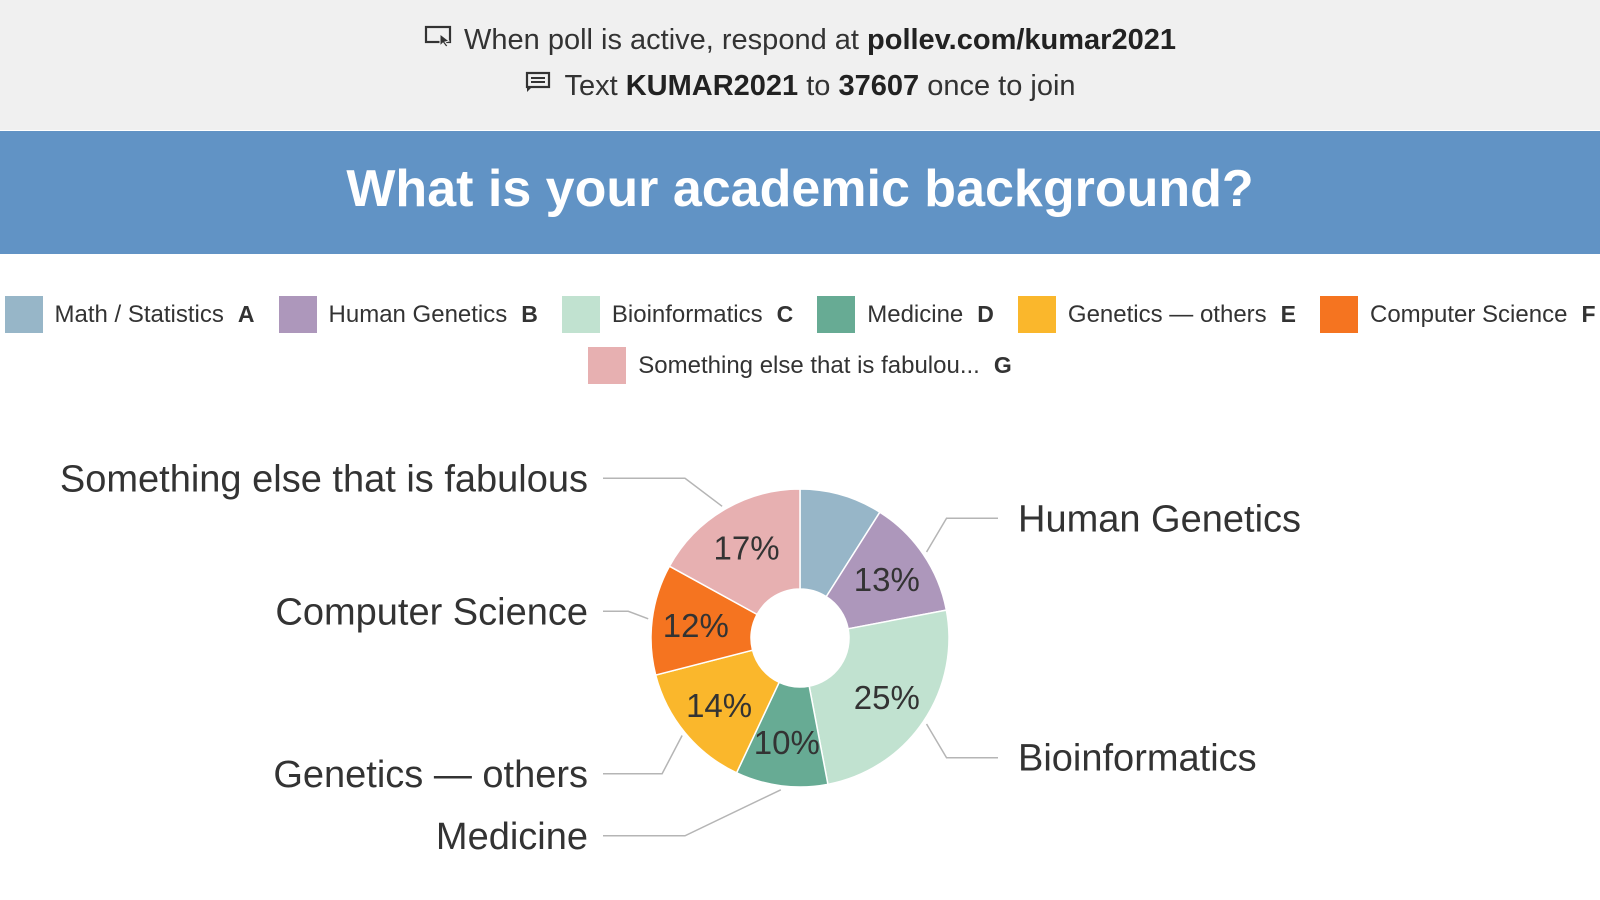  I want to click on legend-item: Math / Statistics A, so click(129, 314).